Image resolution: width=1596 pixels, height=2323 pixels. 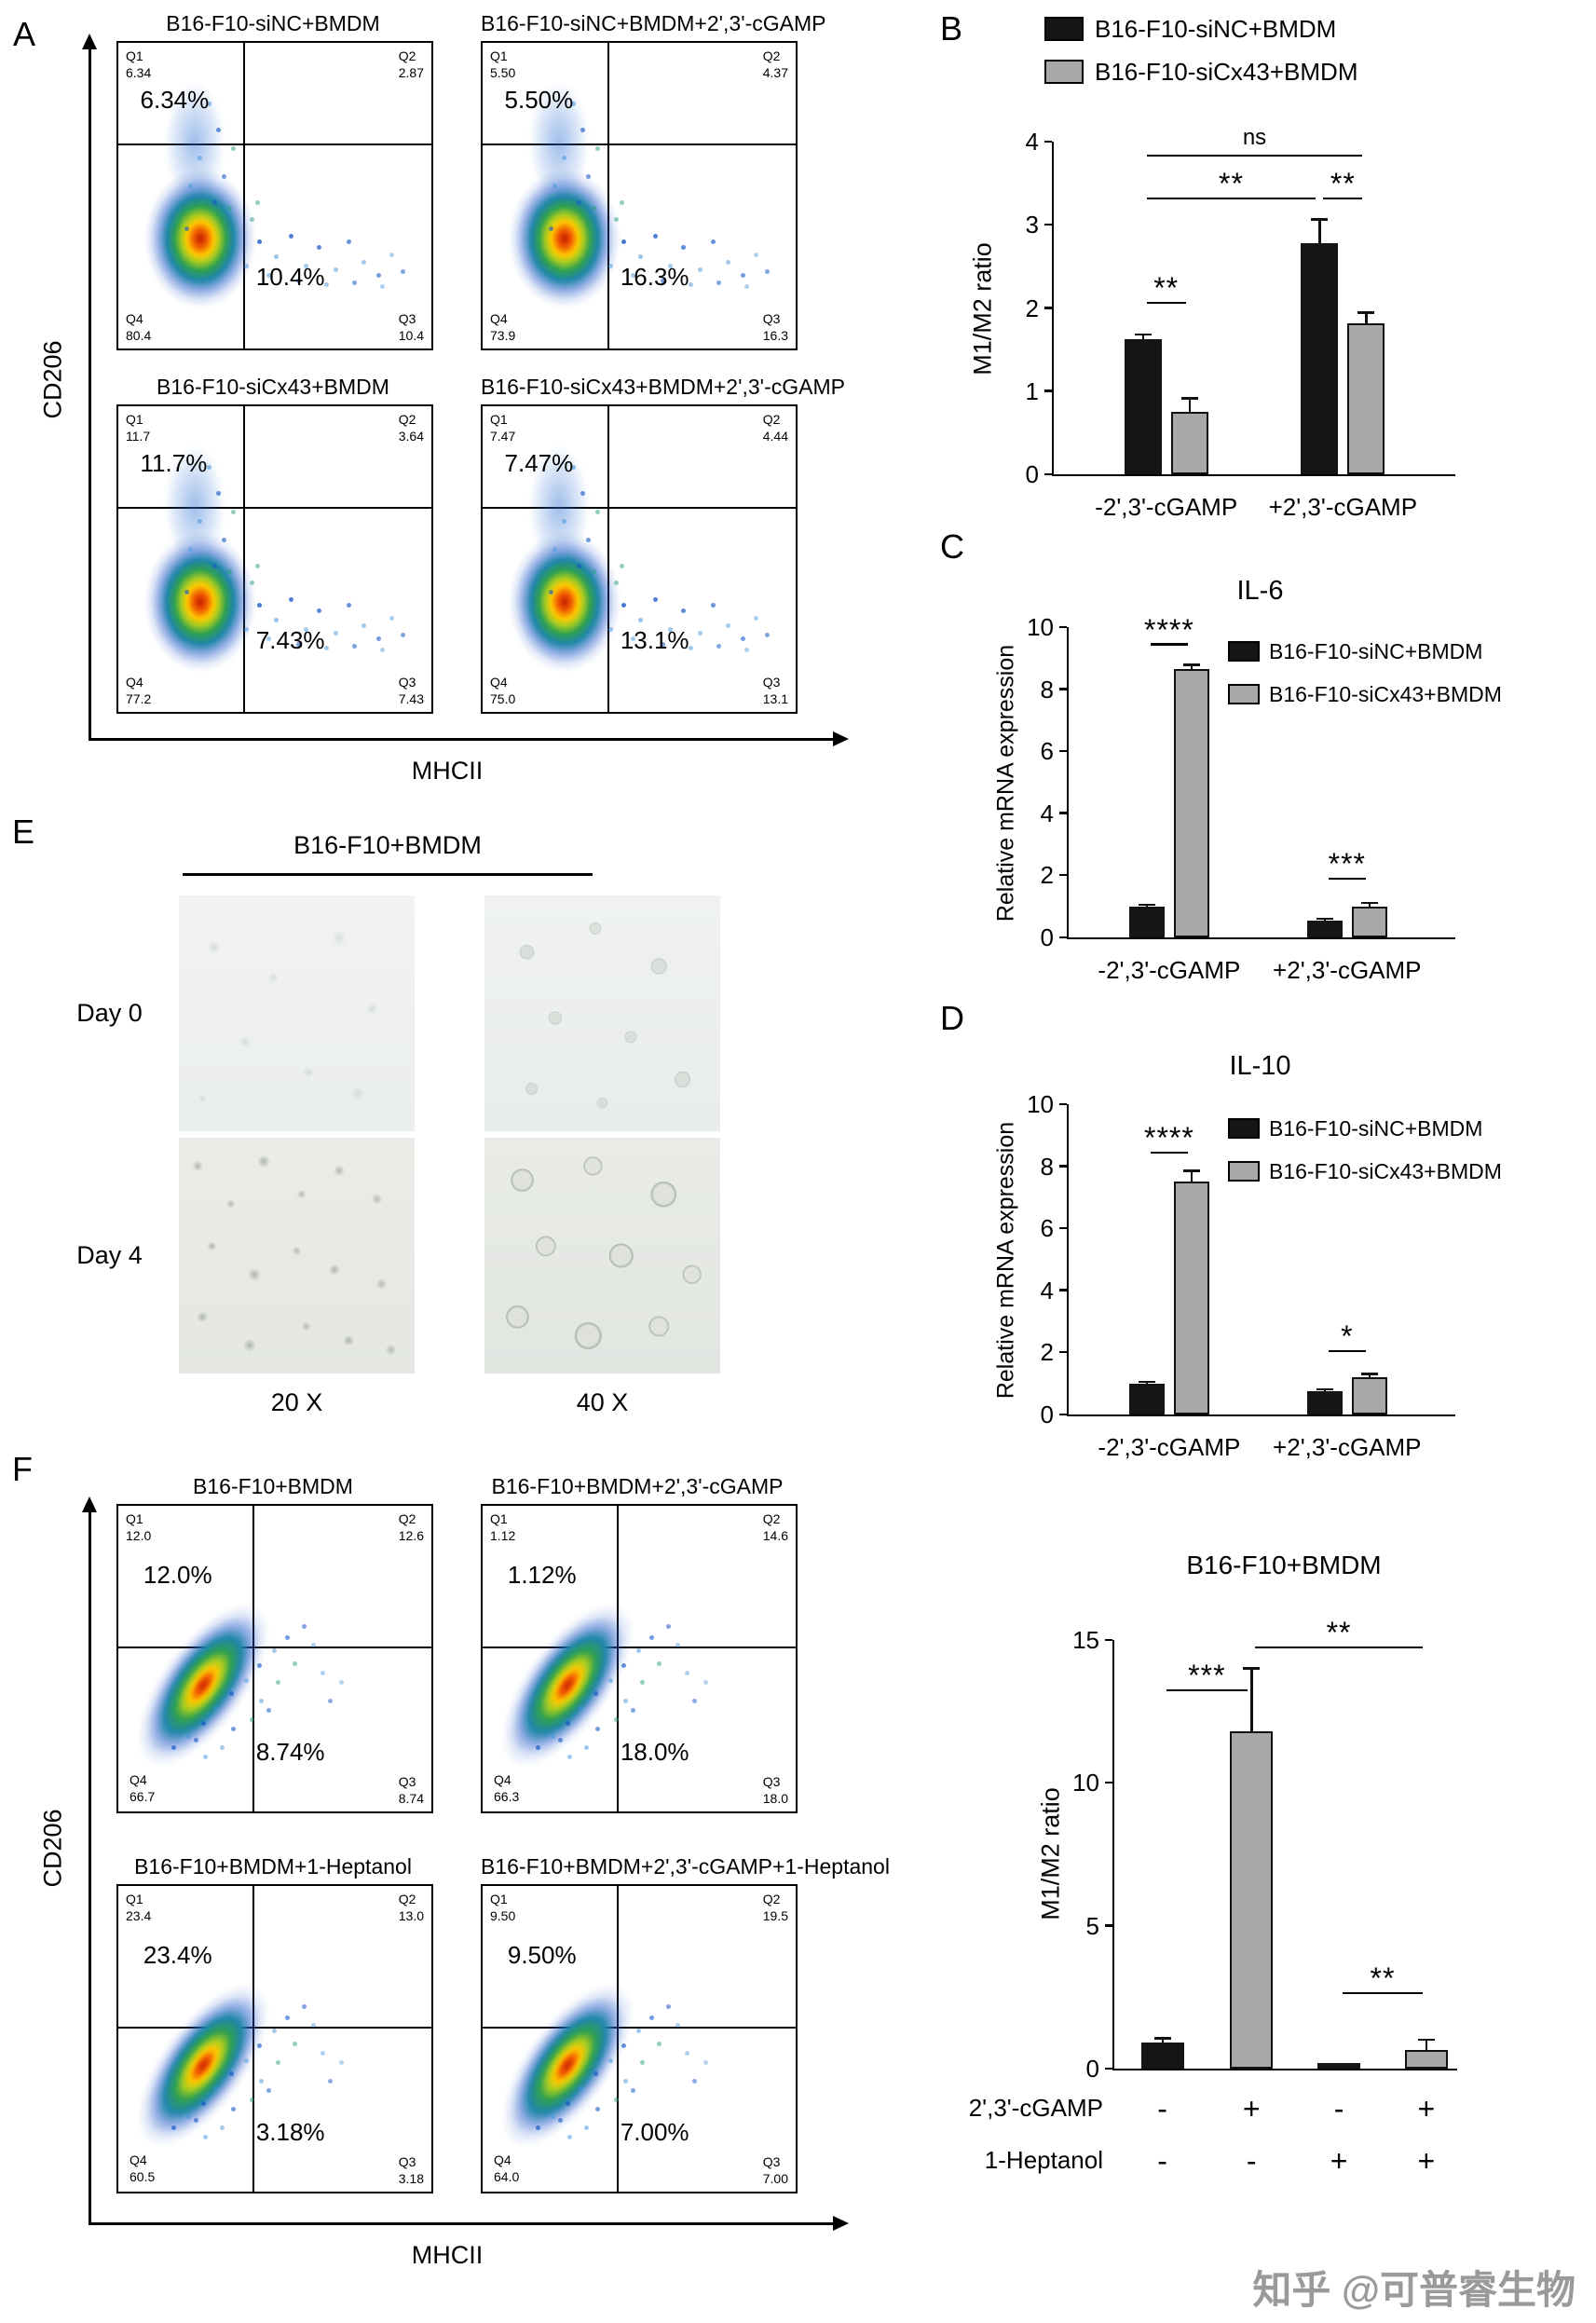 I want to click on flow-plot-canvas: Q1 6.34 Q2 2.87 Q4 80.4 Q3 10.4 6.34% 10.4%, so click(x=274, y=196).